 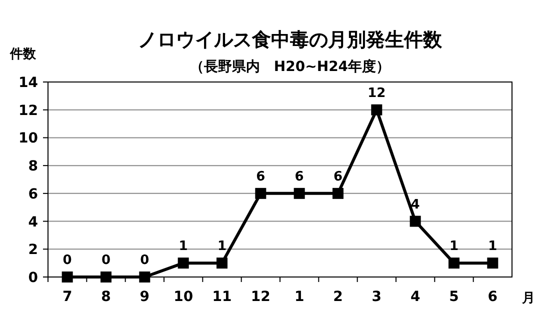 I want to click on xtick: 10, so click(x=184, y=297).